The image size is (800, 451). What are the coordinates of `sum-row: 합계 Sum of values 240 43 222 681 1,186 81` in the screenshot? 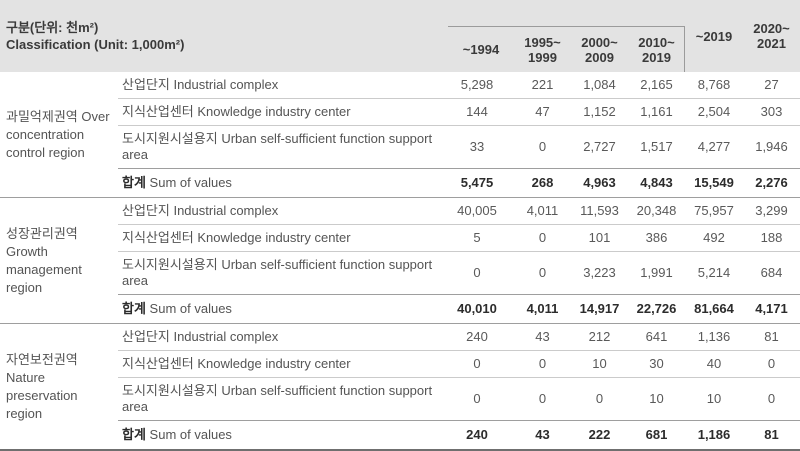 It's located at (400, 435).